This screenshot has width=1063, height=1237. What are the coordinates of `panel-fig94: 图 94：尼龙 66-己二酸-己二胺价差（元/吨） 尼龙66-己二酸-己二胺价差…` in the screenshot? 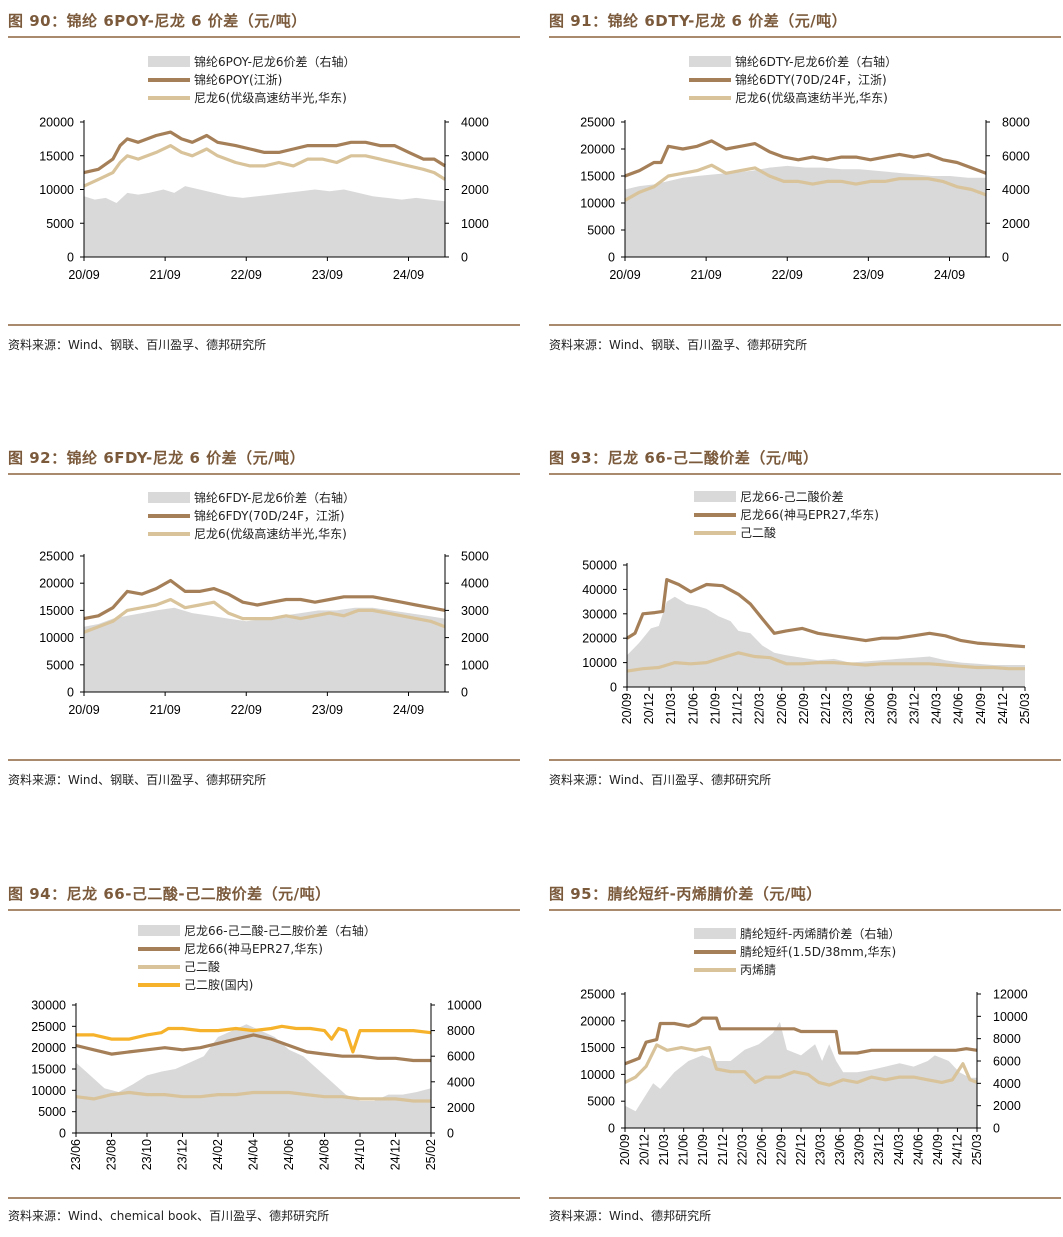 It's located at (264, 1053).